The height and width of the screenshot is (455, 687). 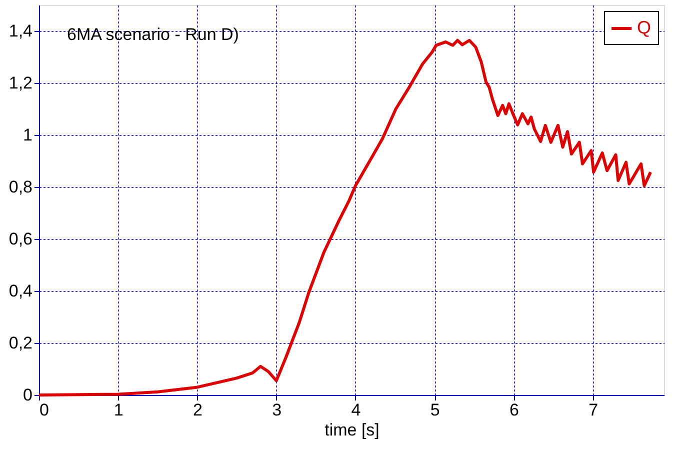 What do you see at coordinates (44, 410) in the screenshot?
I see `x-tick-label: 0` at bounding box center [44, 410].